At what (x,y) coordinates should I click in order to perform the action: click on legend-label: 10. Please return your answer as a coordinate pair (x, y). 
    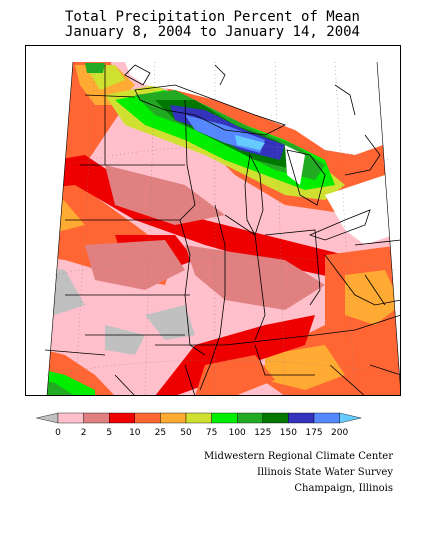
    Looking at the image, I should click on (135, 433).